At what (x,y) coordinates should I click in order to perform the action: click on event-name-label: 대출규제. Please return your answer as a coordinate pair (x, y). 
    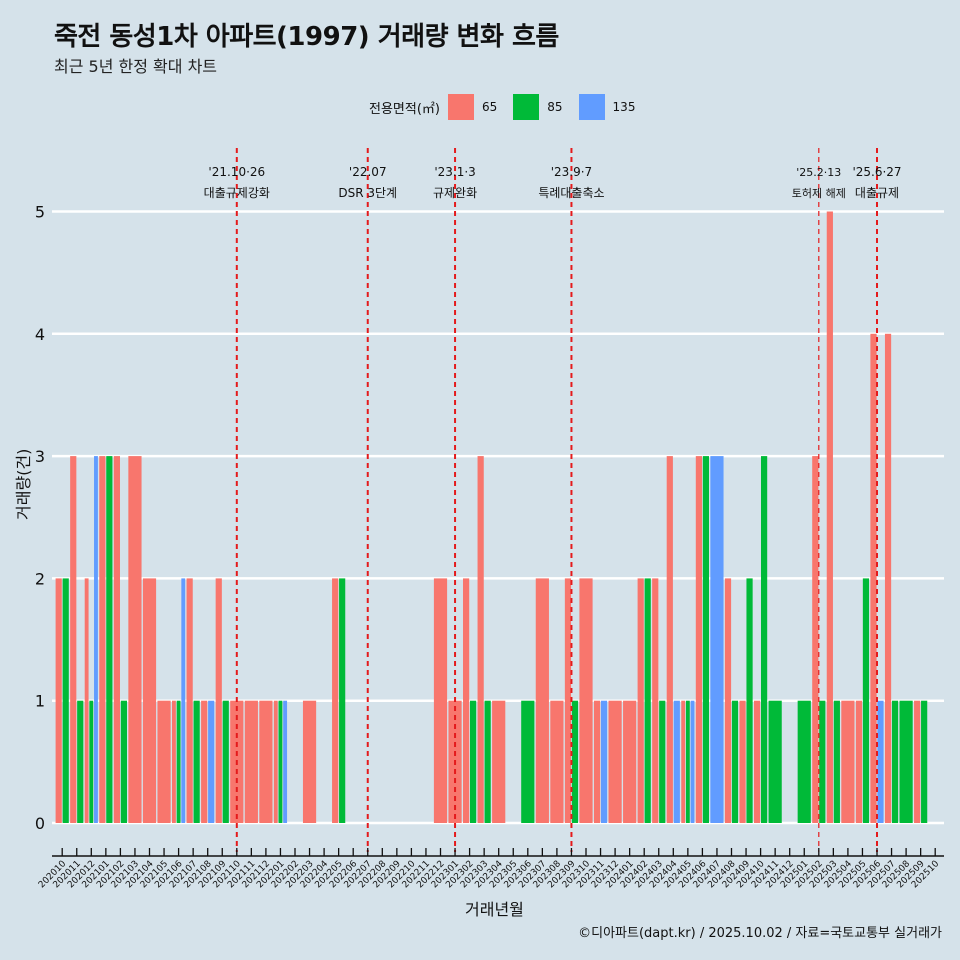
    Looking at the image, I should click on (877, 193).